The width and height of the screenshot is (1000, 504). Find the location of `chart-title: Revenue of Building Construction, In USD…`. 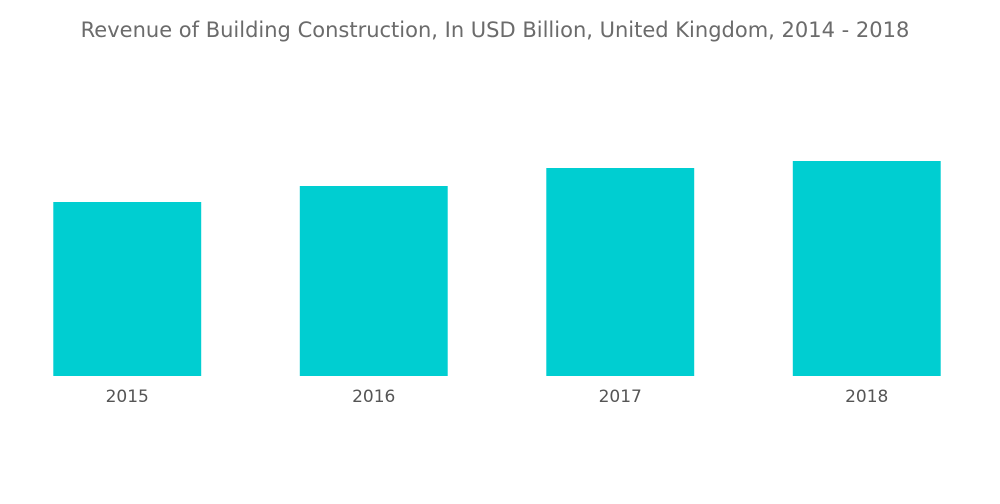

chart-title: Revenue of Building Construction, In USD… is located at coordinates (495, 30).